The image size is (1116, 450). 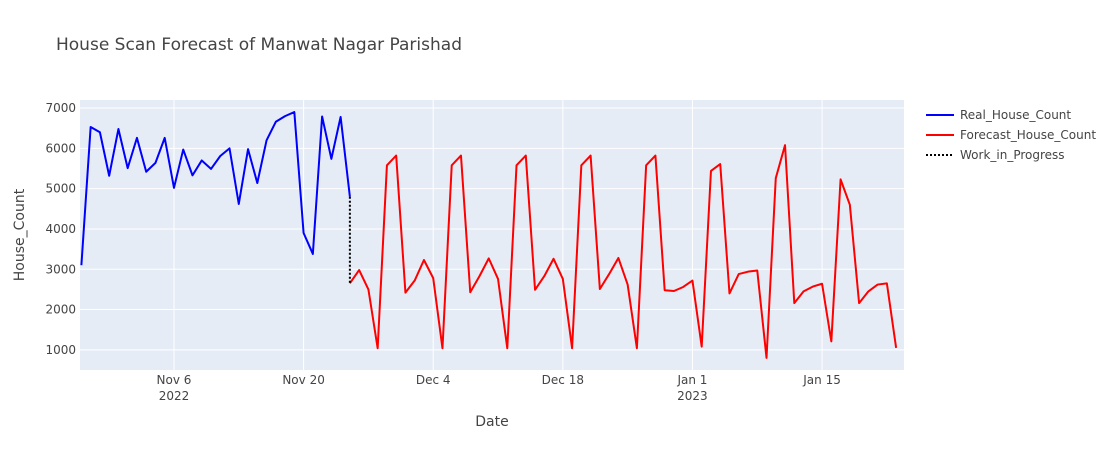 I want to click on legend-label: Work_in_Progress, so click(x=1012, y=155).